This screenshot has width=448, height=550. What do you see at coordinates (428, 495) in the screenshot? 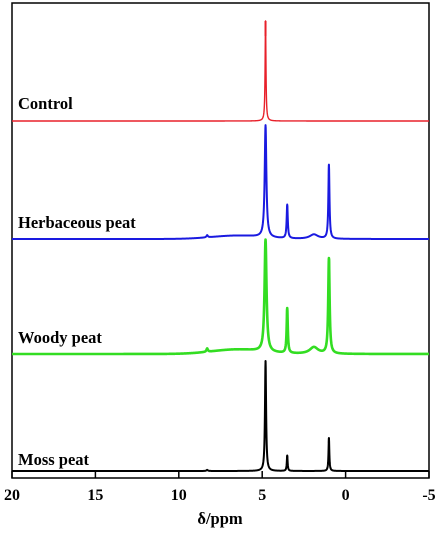
I see `x-tick-label: -5` at bounding box center [428, 495].